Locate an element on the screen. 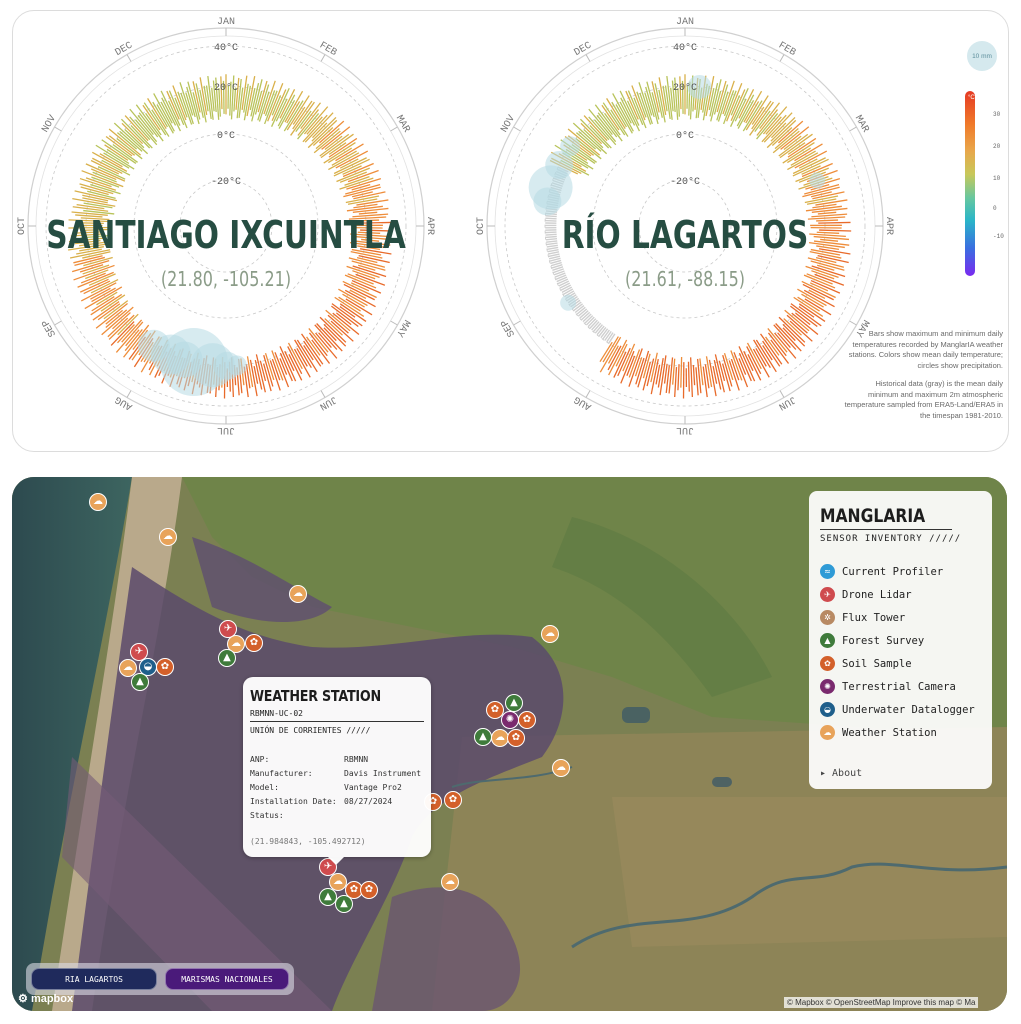  colorbar-tick: 30 is located at coordinates (997, 114).